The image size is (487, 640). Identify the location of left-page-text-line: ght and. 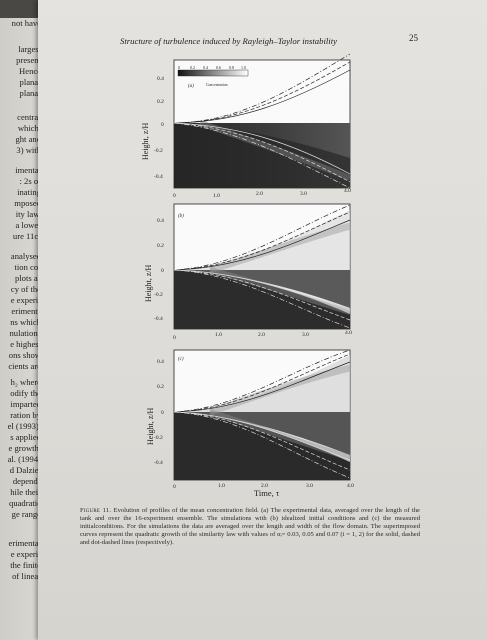
(28, 139).